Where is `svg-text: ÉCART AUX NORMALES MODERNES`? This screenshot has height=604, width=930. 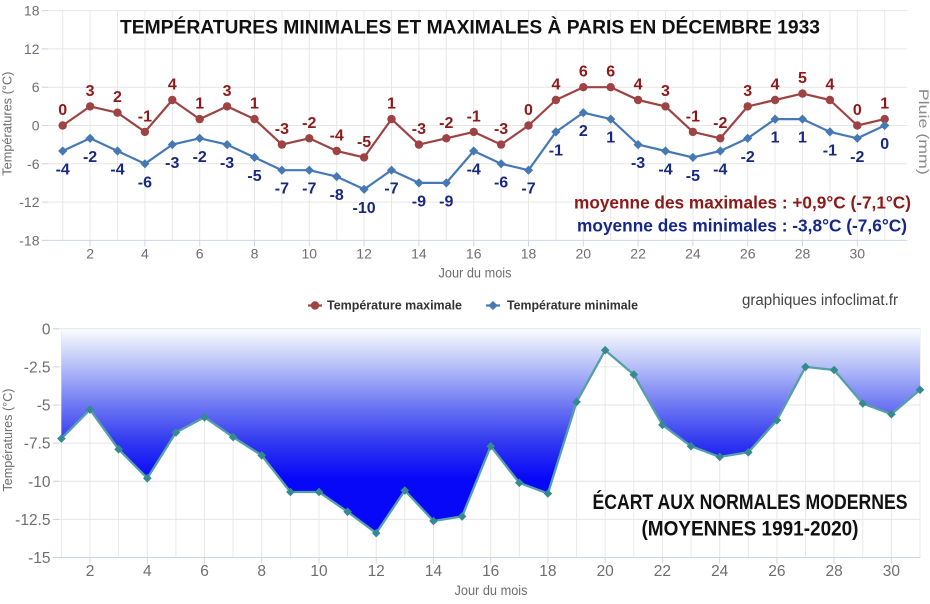 svg-text: ÉCART AUX NORMALES MODERNES is located at coordinates (750, 502).